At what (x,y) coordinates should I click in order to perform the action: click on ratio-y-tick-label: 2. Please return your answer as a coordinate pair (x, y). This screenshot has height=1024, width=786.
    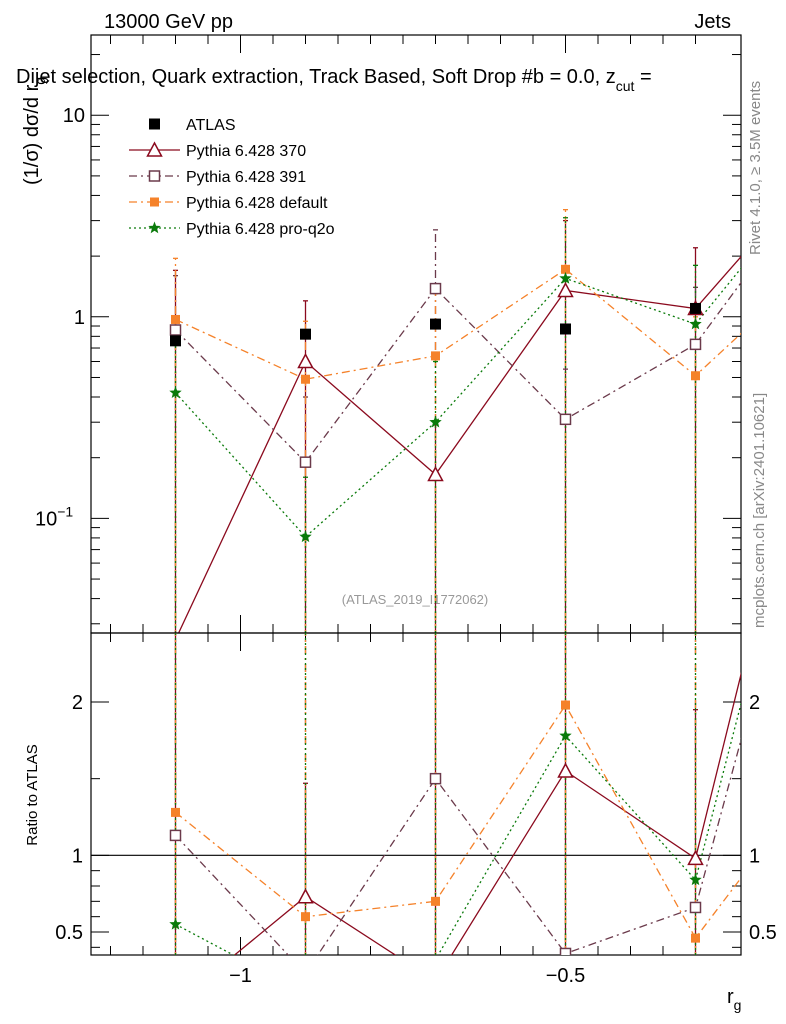
    Looking at the image, I should click on (77, 703).